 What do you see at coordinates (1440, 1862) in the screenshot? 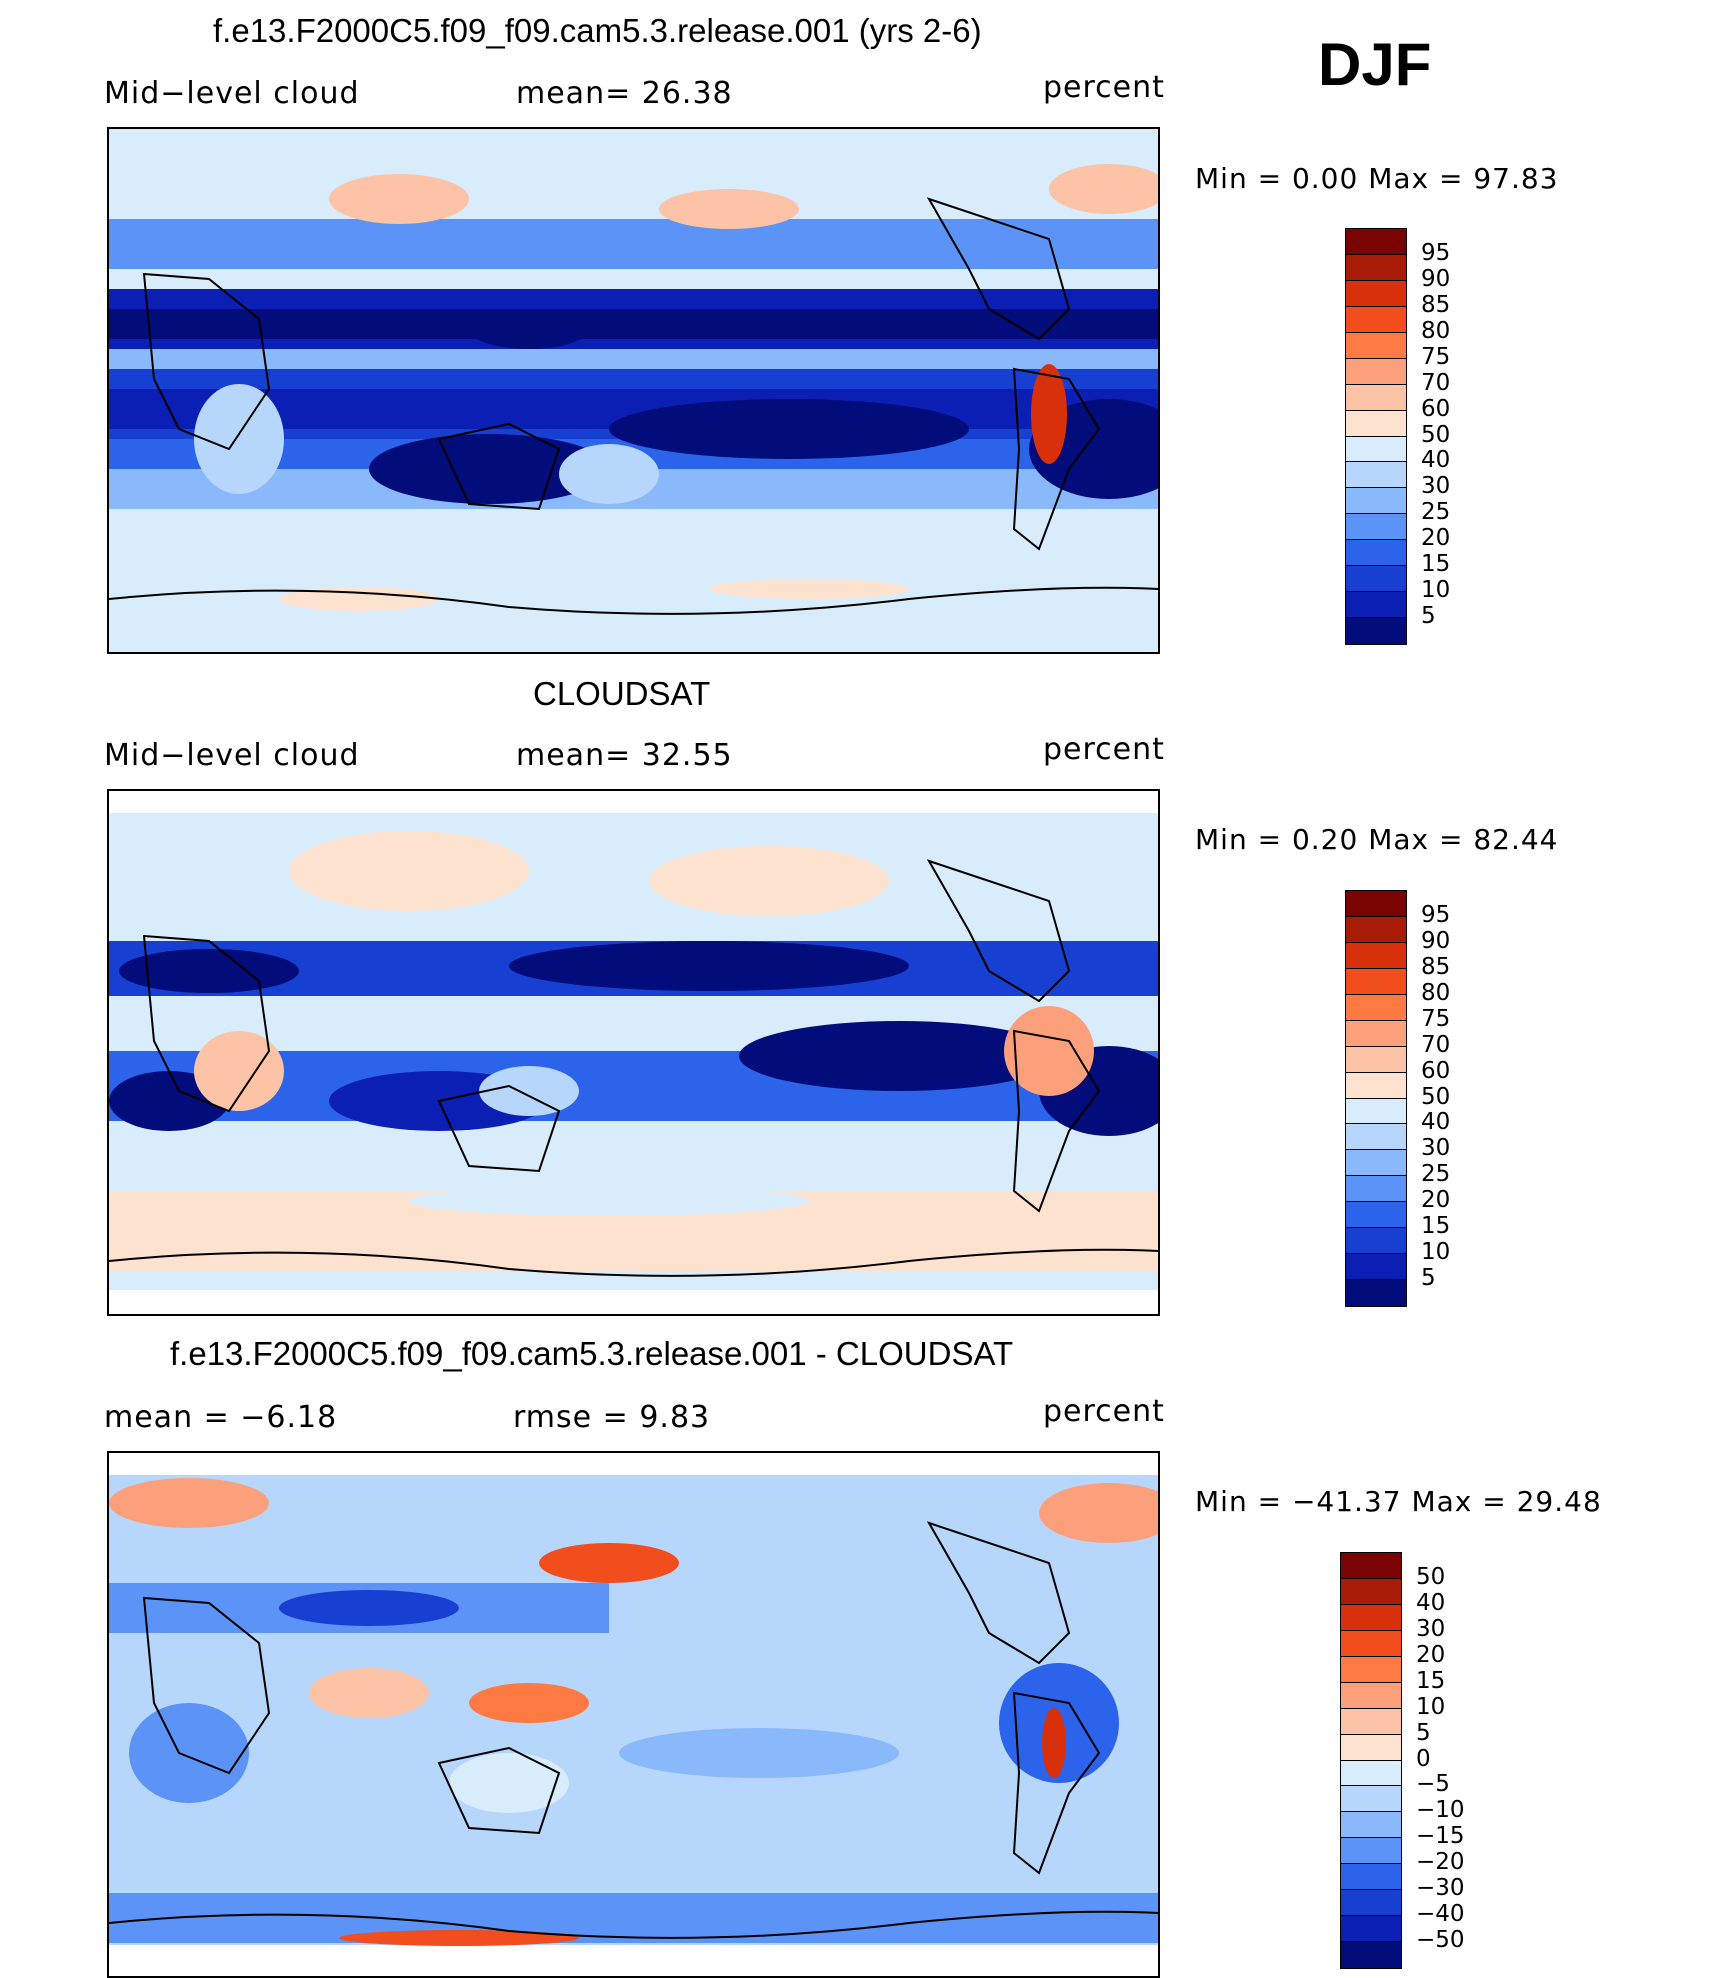
I see `colorbar-tick-label: −20` at bounding box center [1440, 1862].